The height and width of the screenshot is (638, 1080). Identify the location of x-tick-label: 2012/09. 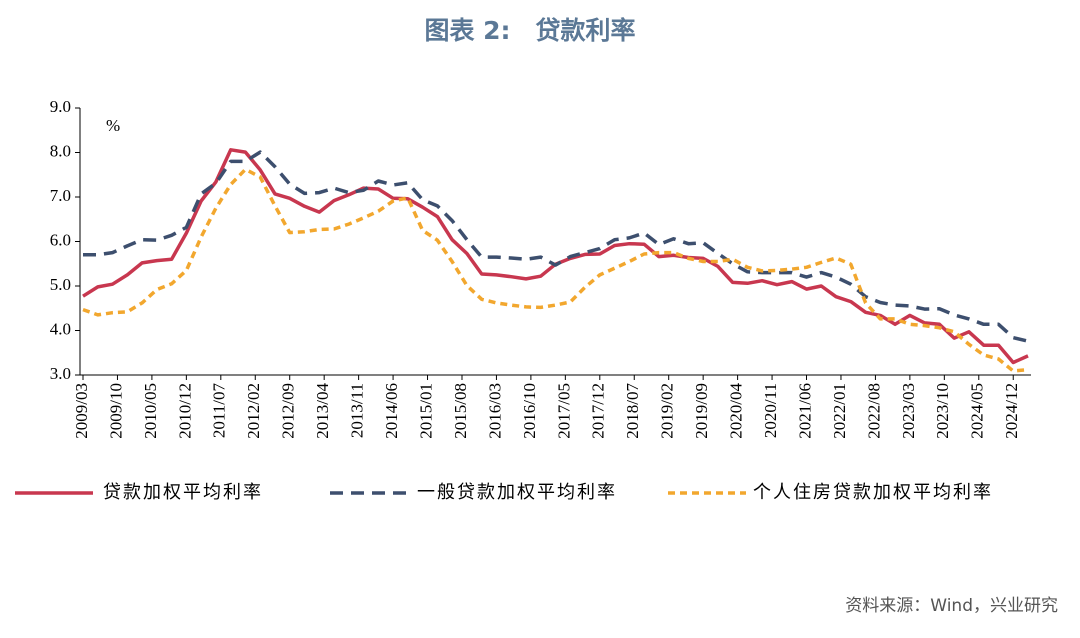
(288, 411).